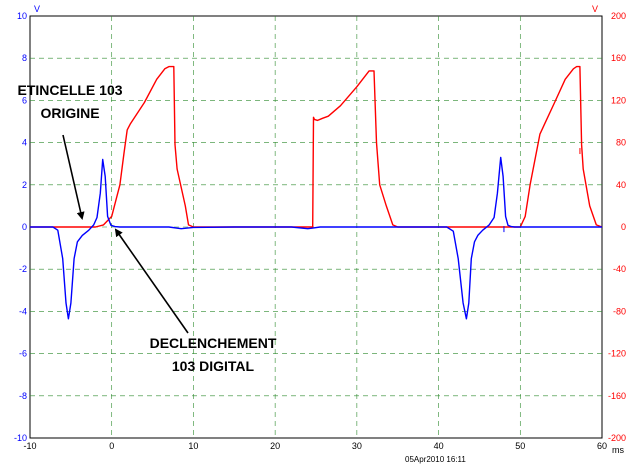 This screenshot has width=640, height=467. I want to click on left-axis-tick-label: 8, so click(24, 58).